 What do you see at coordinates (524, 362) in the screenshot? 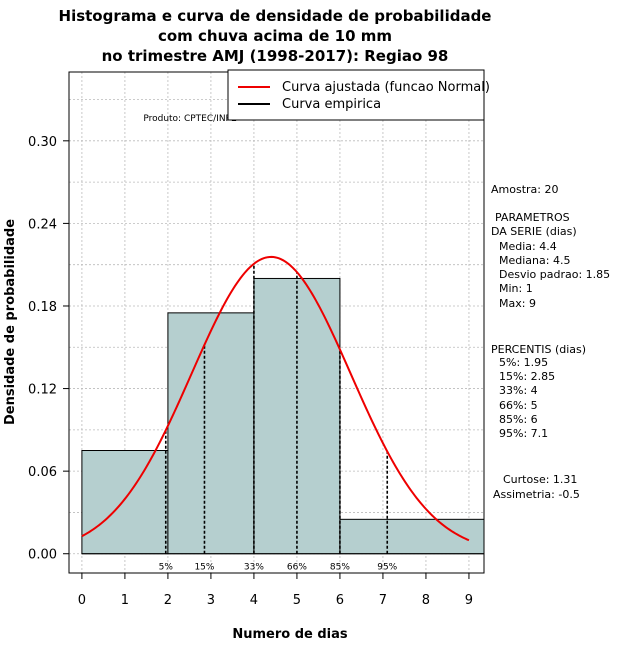
I see `percentil-5: 5%: 1.95` at bounding box center [524, 362].